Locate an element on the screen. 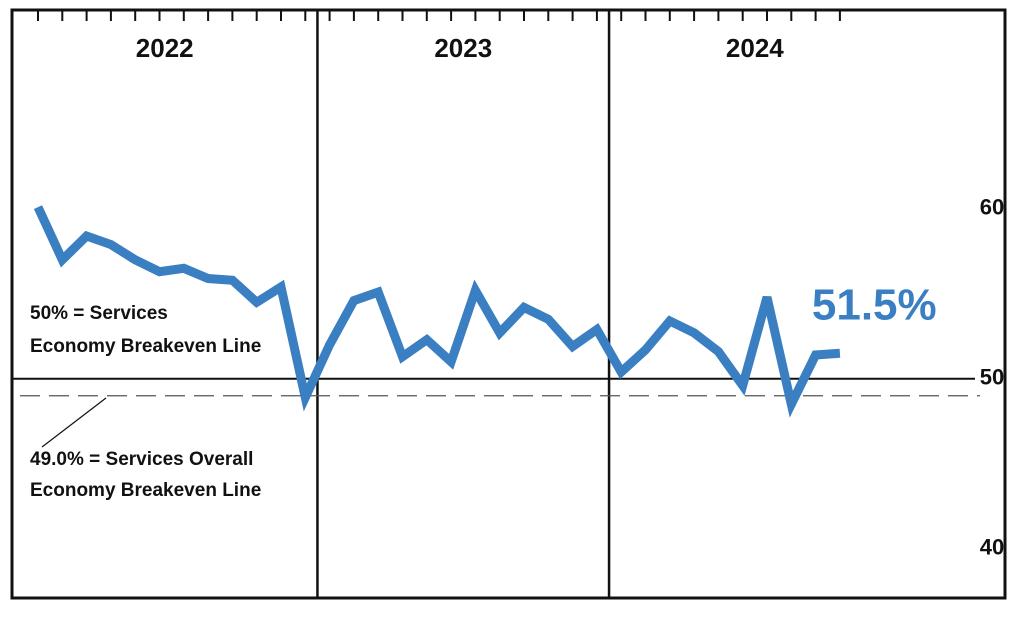 The height and width of the screenshot is (618, 1024). year-label: 2024 is located at coordinates (755, 48).